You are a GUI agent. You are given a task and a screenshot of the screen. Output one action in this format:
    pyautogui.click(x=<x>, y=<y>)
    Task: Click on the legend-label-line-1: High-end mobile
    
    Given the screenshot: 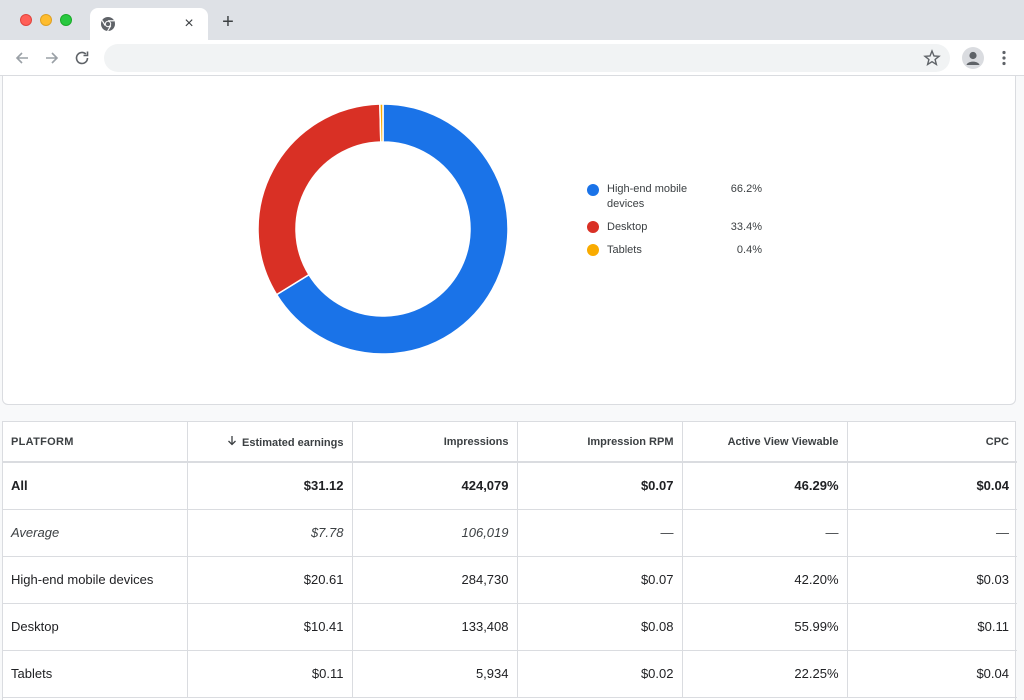 What is the action you would take?
    pyautogui.click(x=647, y=189)
    